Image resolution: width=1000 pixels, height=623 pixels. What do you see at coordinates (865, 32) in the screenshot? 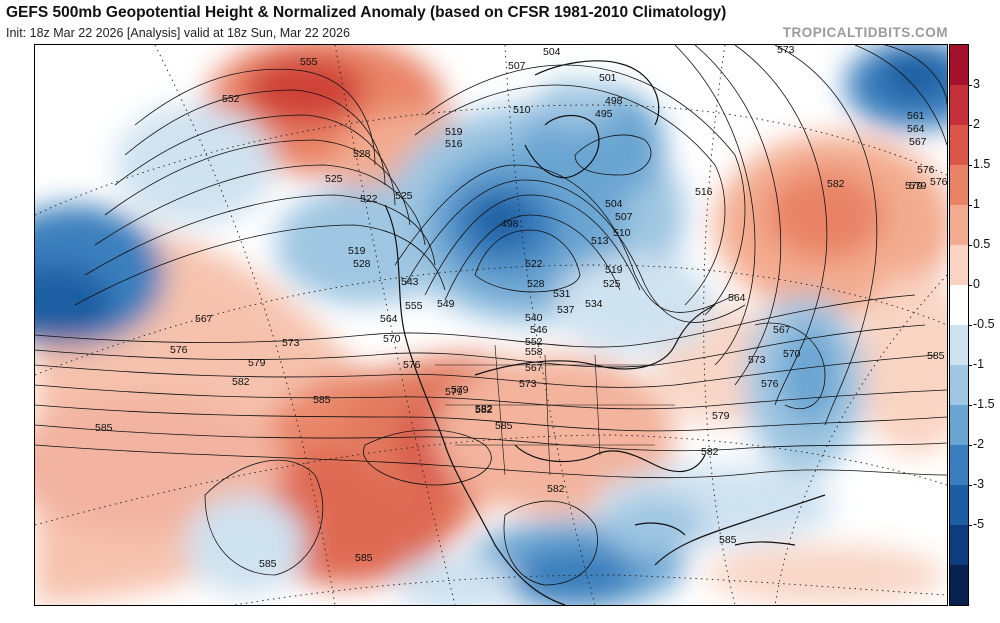
I see `site-brand: TROPICALTIDBITS.COM` at bounding box center [865, 32].